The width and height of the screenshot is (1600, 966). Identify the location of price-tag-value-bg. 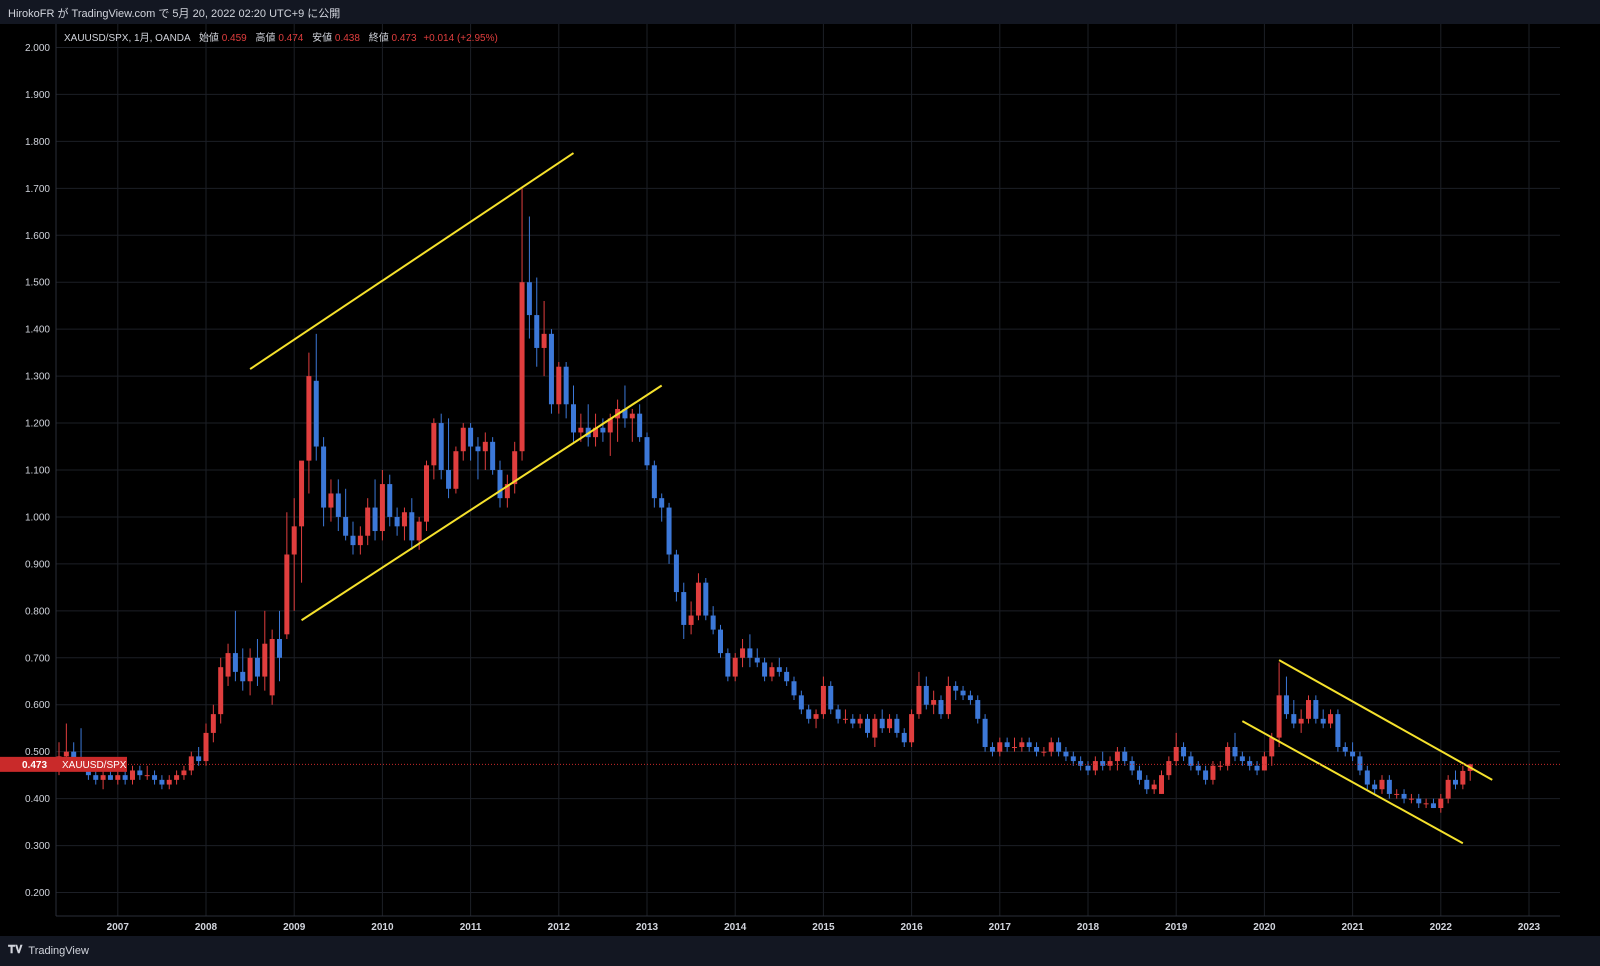
(28, 764).